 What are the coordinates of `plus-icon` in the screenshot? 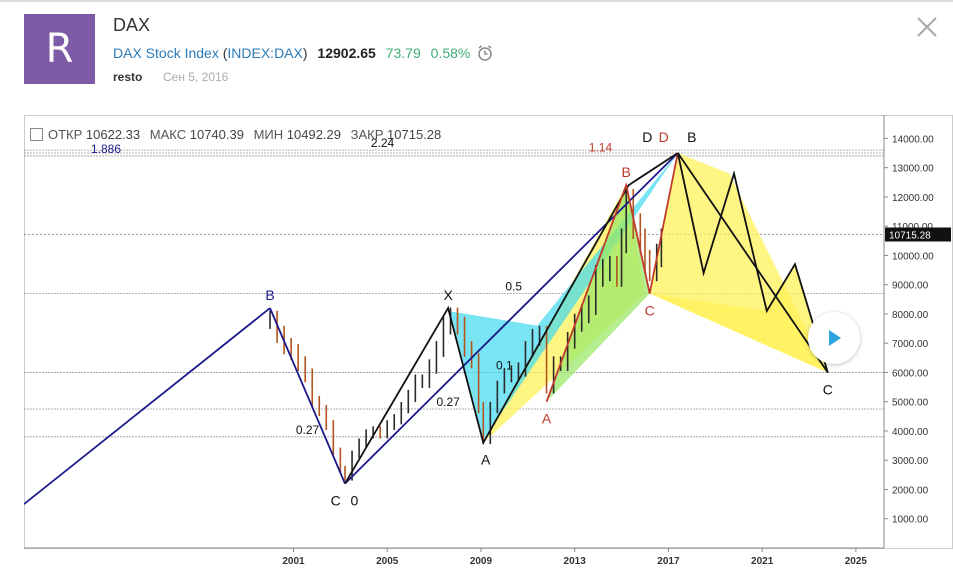 It's located at (36, 134).